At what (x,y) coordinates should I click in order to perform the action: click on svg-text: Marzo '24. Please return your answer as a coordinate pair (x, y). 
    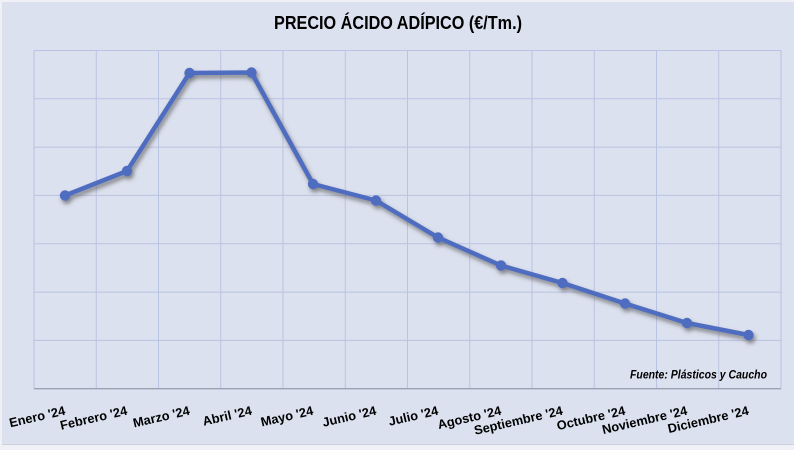
    Looking at the image, I should click on (161, 417).